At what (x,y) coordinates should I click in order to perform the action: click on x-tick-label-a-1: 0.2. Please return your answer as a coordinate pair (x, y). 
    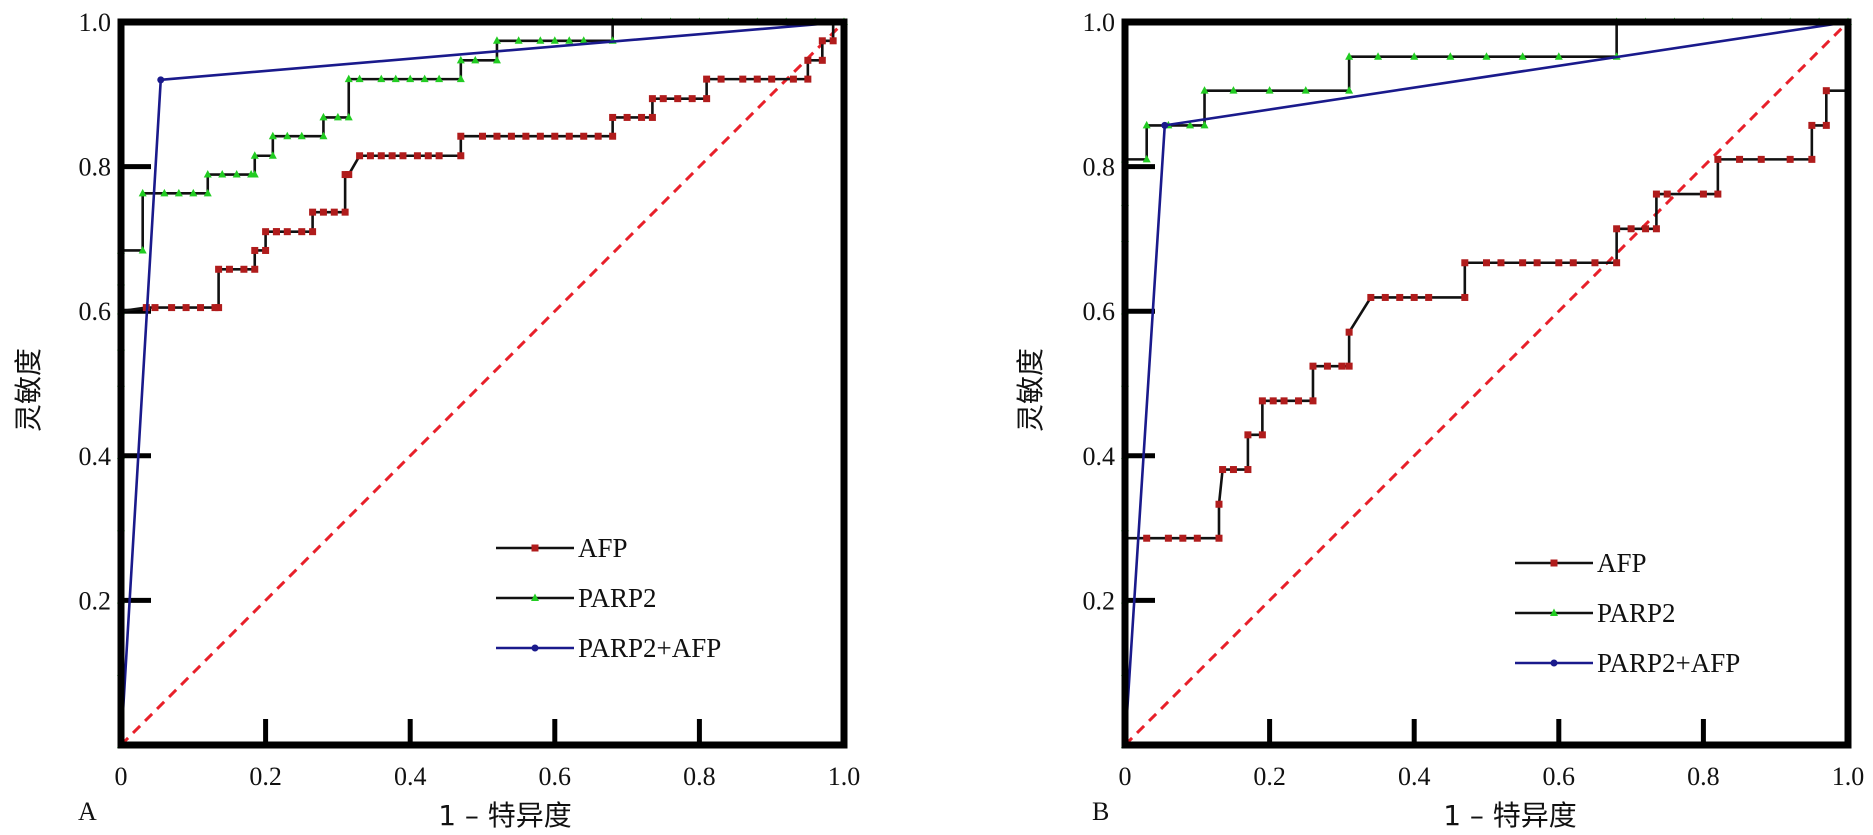
    Looking at the image, I should click on (265, 776).